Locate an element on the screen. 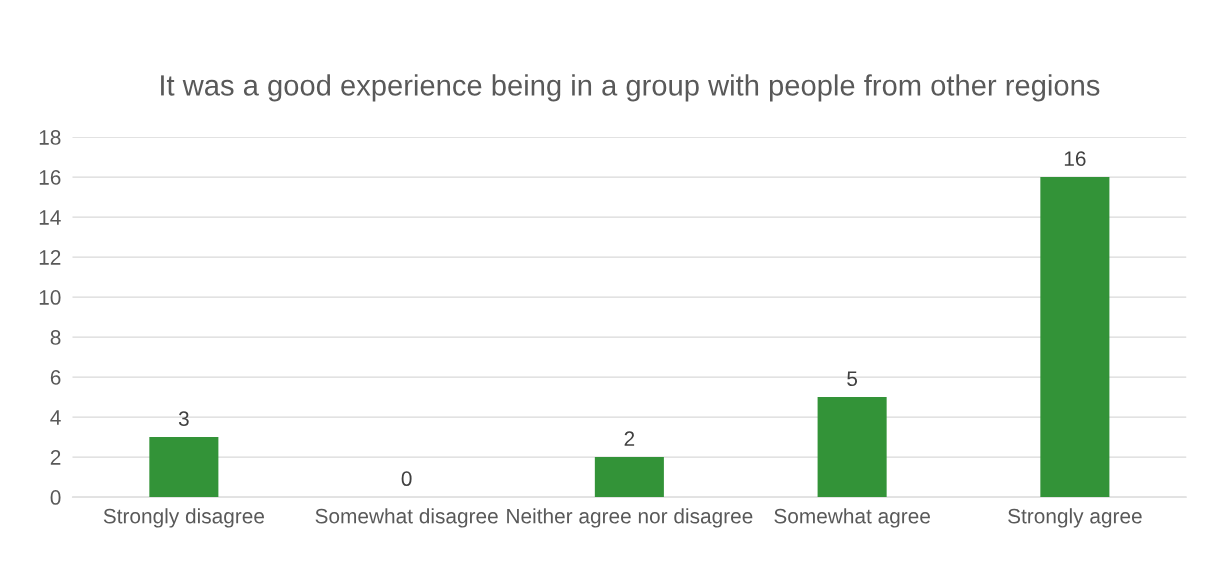  y-tick-label: 10 is located at coordinates (50, 297).